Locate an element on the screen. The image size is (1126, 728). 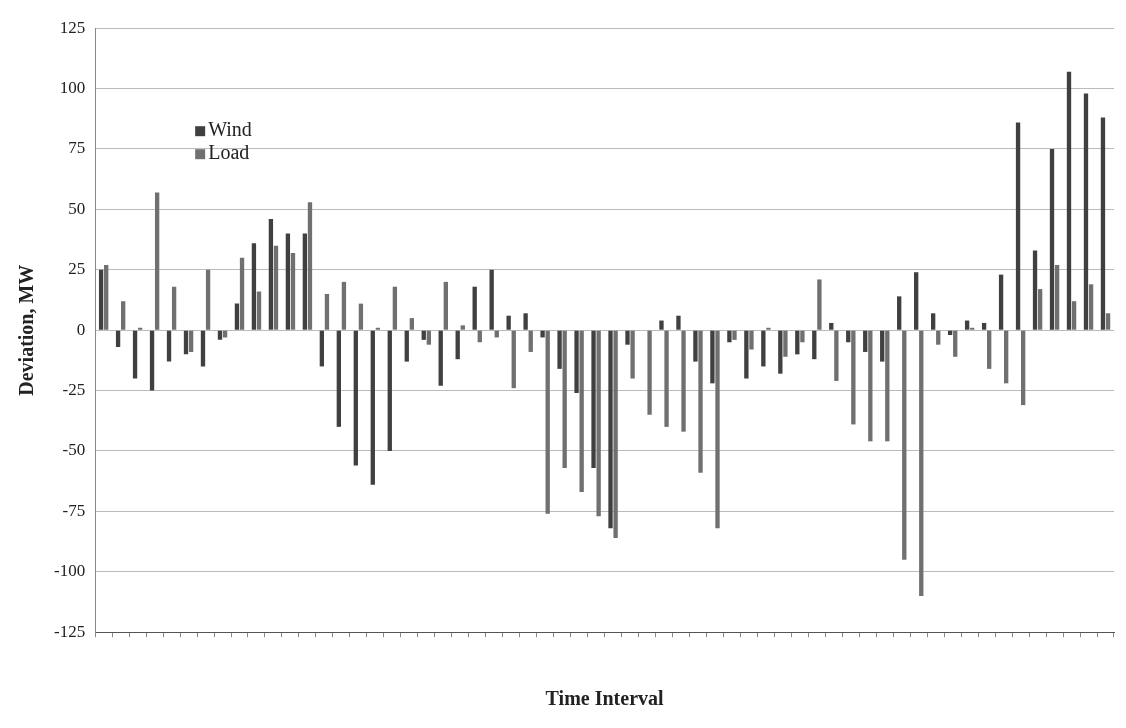
y-tick-label: -125 is located at coordinates (69, 631).